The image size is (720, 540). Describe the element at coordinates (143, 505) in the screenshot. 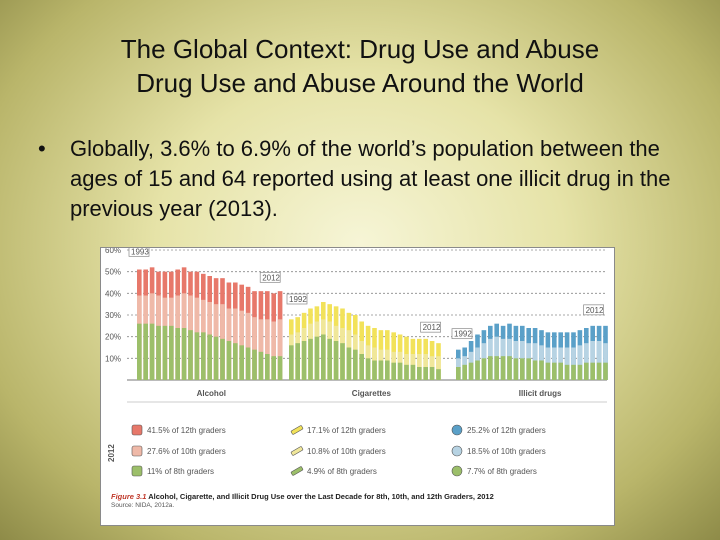

I see `caption-source: Source: NIDA, 2012a.` at that location.